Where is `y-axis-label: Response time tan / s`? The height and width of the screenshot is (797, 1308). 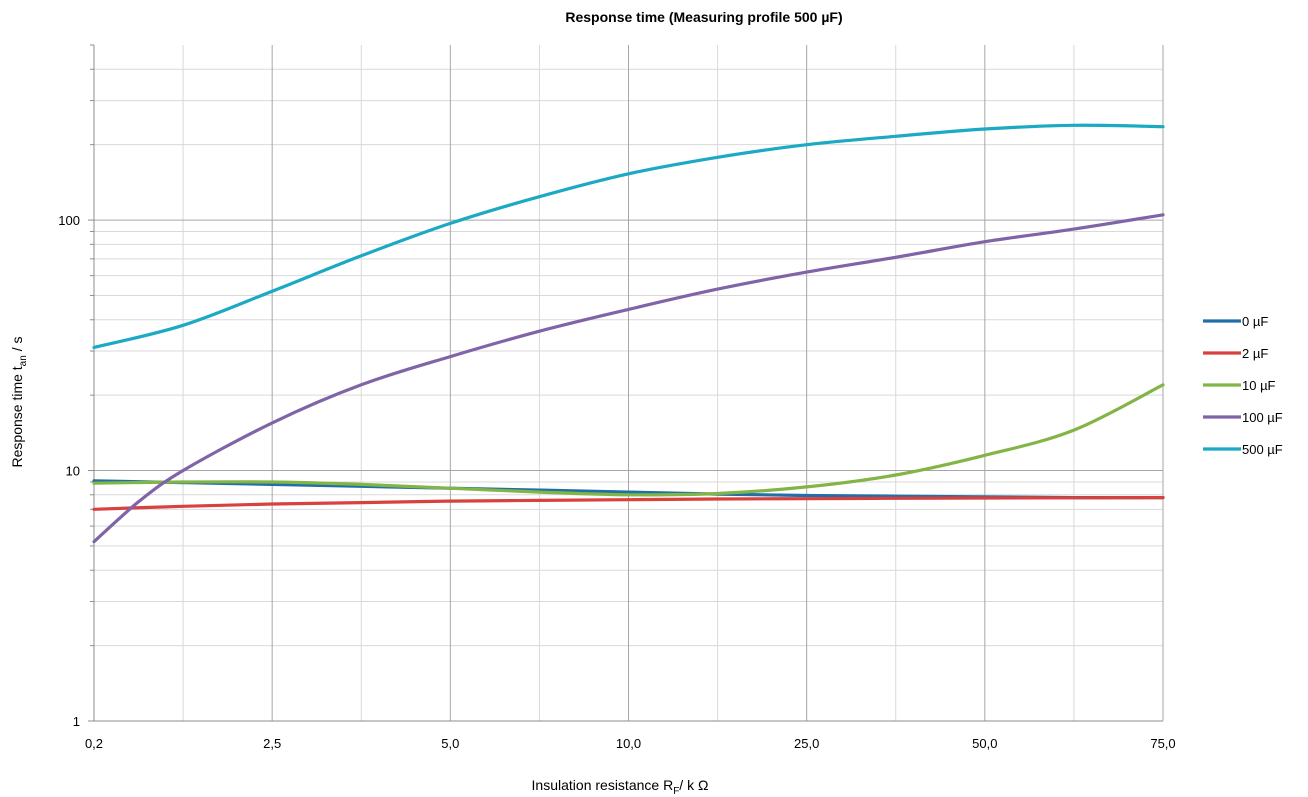 y-axis-label: Response time tan / s is located at coordinates (19, 402).